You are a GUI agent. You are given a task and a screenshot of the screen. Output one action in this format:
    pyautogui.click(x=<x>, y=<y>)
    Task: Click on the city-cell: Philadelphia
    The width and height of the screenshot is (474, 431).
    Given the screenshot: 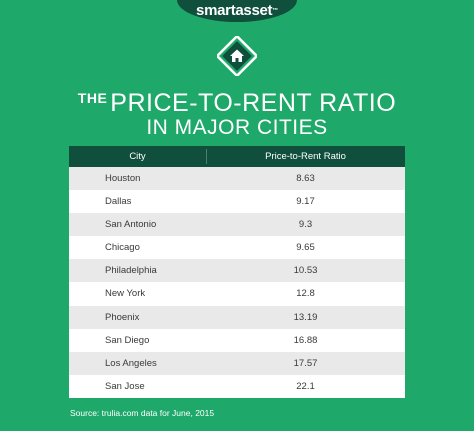 What is the action you would take?
    pyautogui.click(x=131, y=271)
    